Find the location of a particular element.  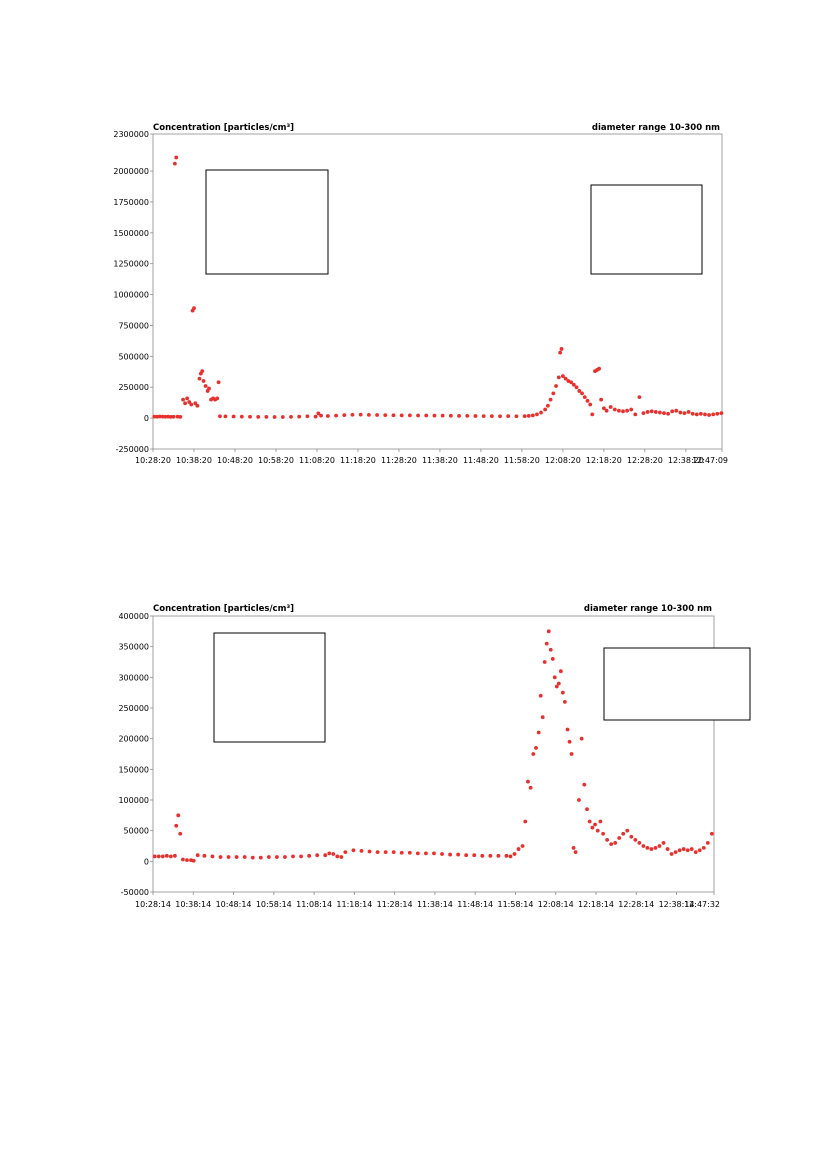

x-tick-label: 10:38:14 is located at coordinates (193, 904).